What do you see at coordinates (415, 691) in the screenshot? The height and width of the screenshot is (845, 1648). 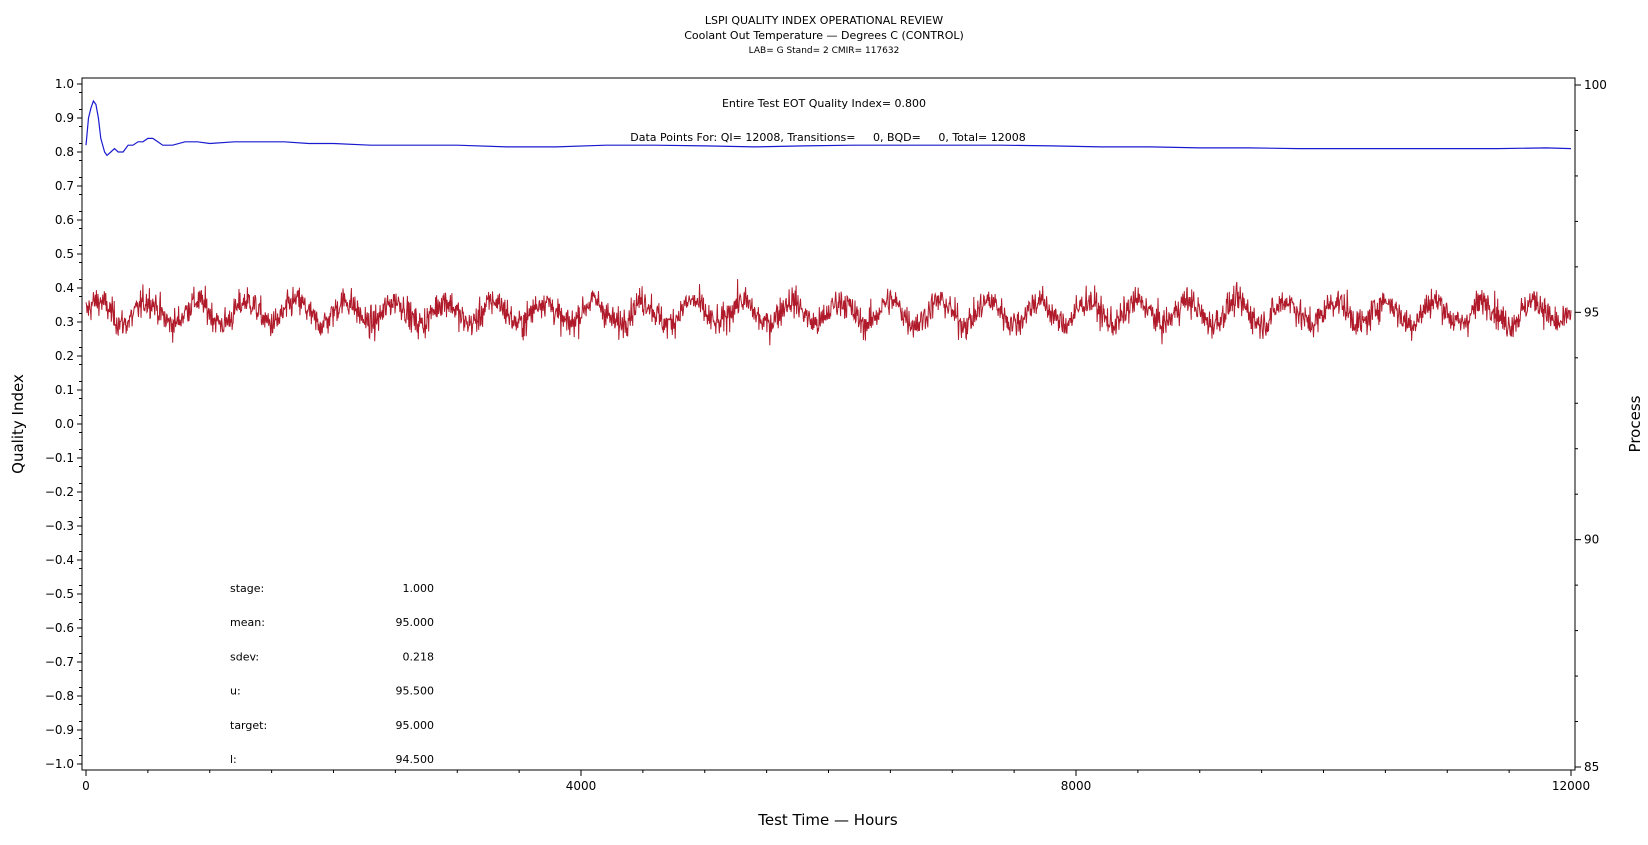 I see `stat-value: 95.500` at bounding box center [415, 691].